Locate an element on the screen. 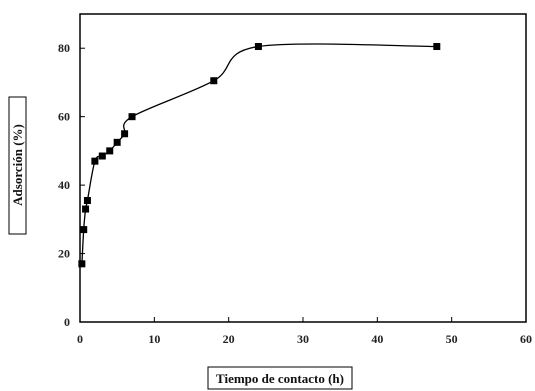 This screenshot has height=391, width=535. y-tick-label: 80 is located at coordinates (64, 48).